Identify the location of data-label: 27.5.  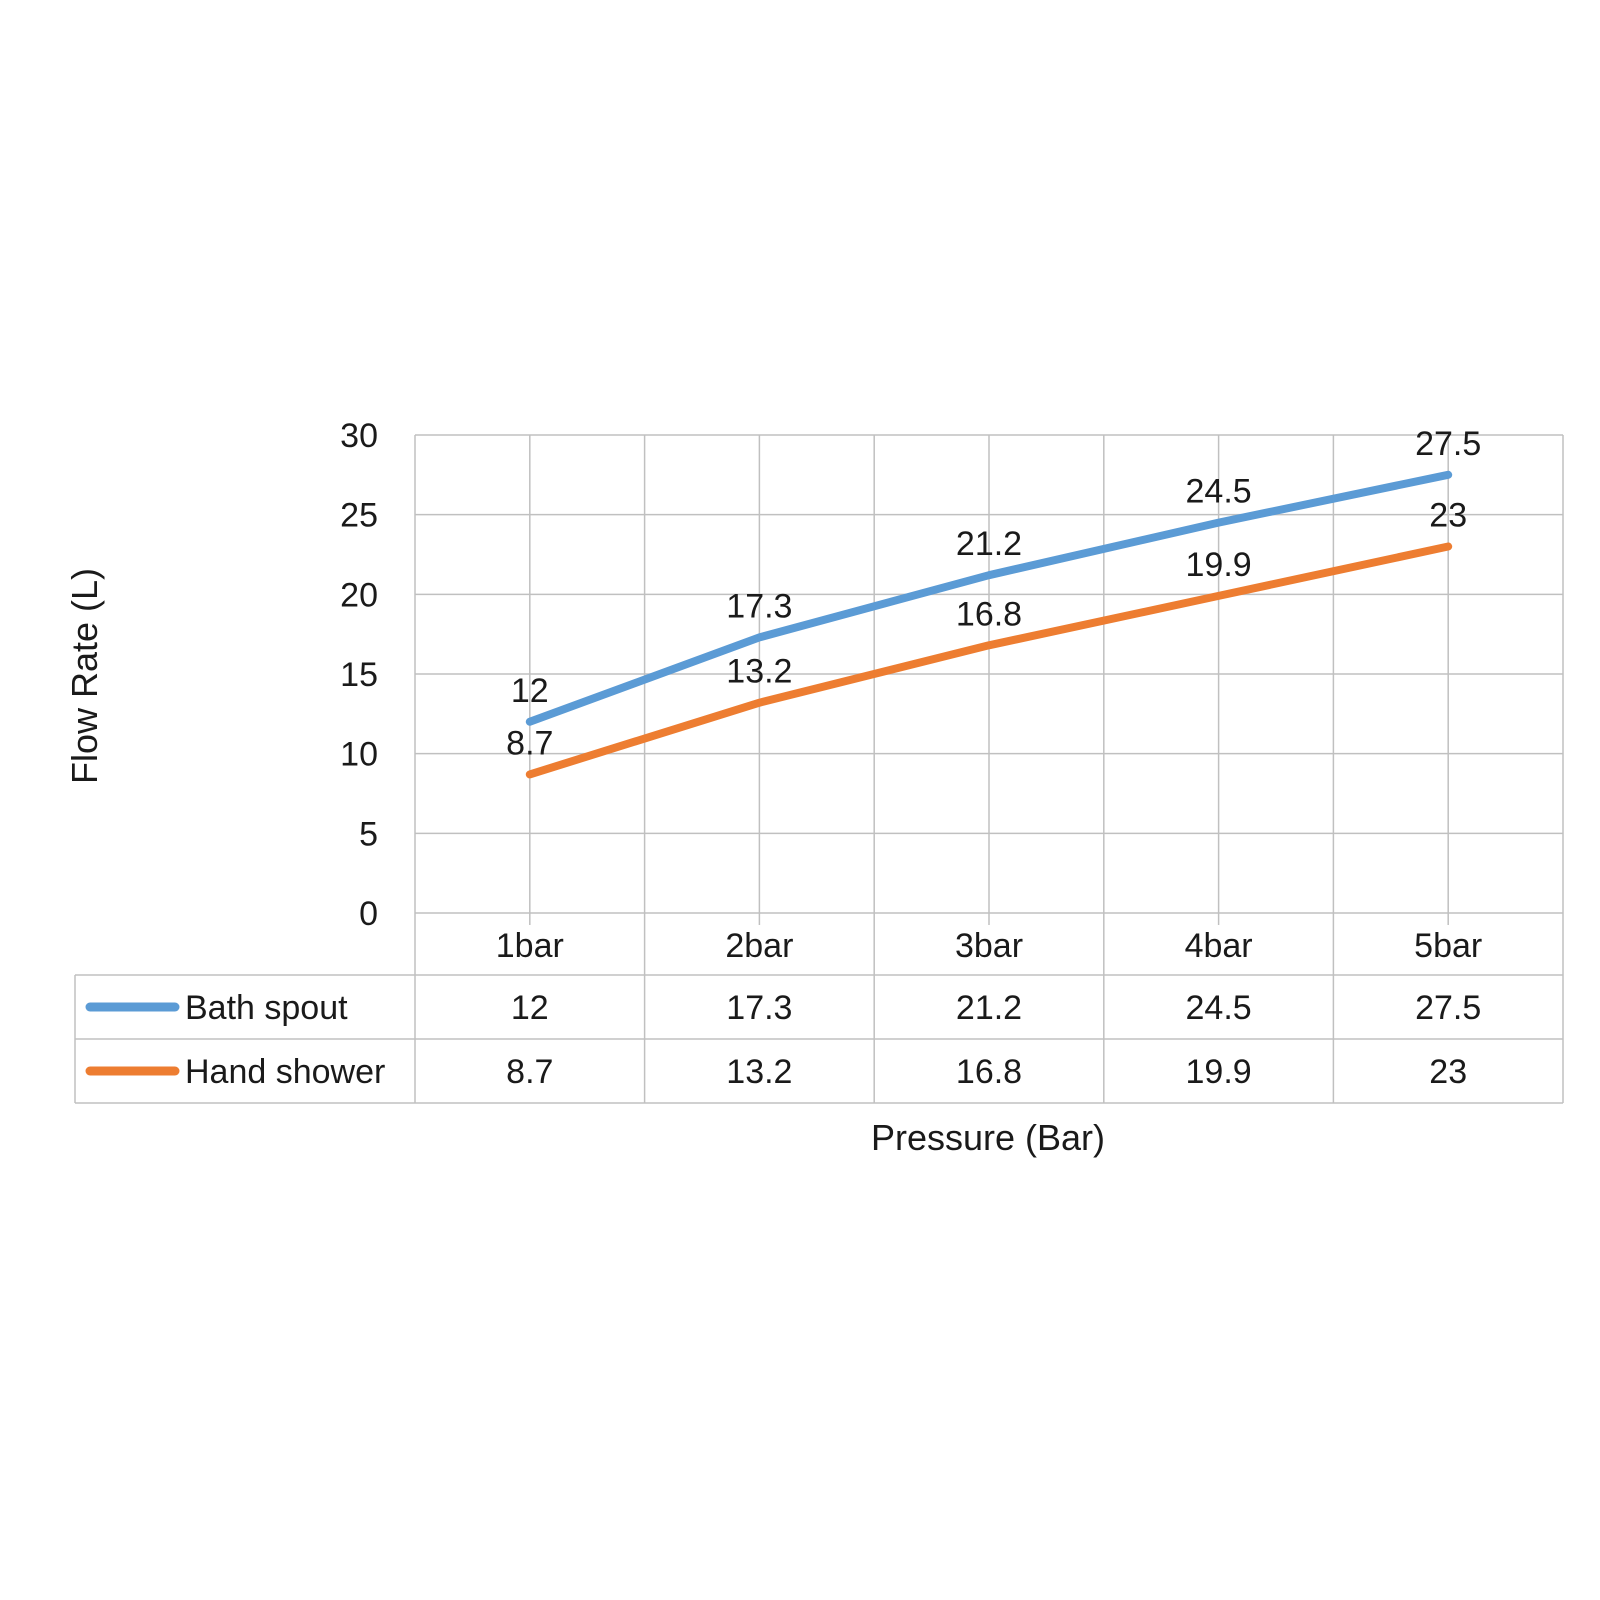
(1448, 444).